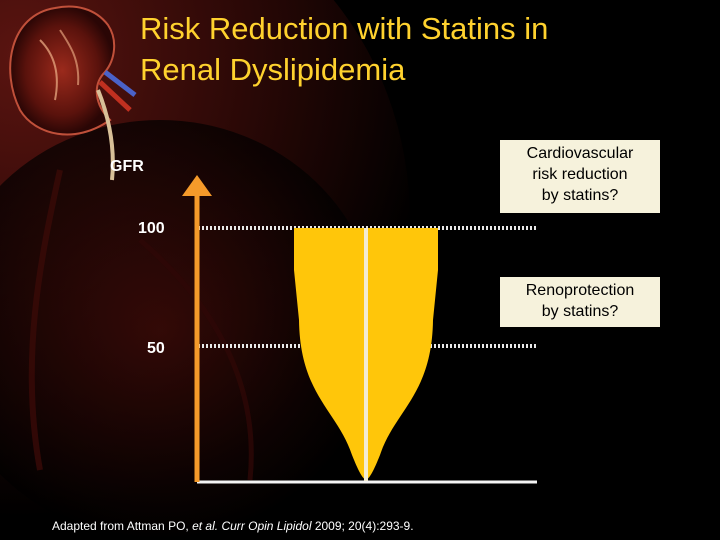 This screenshot has width=720, height=540. Describe the element at coordinates (580, 290) in the screenshot. I see `callout-renoprotection-line-1: Renoprotection` at that location.